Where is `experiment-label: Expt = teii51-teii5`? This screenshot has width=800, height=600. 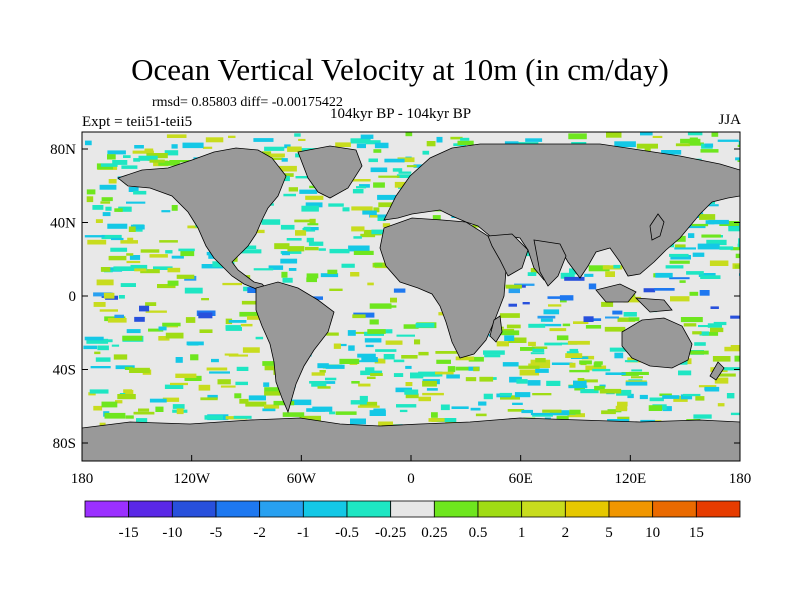 experiment-label: Expt = teii51-teii5 is located at coordinates (137, 122).